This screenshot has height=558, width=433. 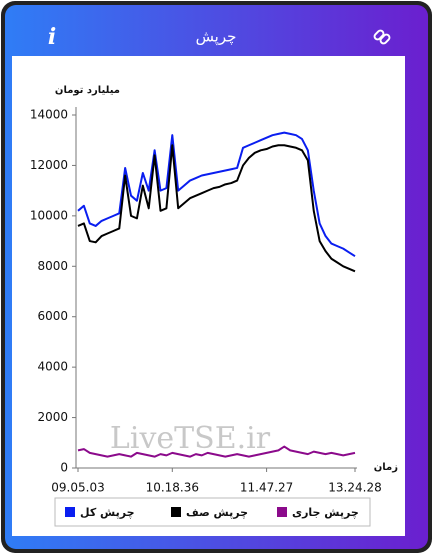 What do you see at coordinates (49, 115) in the screenshot?
I see `y-tick-label: 14000` at bounding box center [49, 115].